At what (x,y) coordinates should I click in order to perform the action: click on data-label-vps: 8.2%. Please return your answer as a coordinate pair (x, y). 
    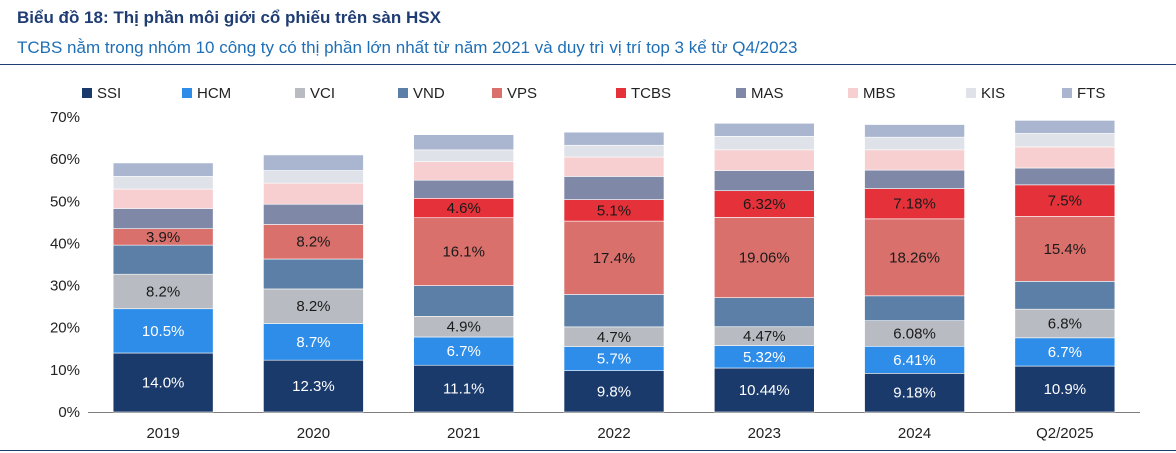
    Looking at the image, I should click on (313, 242).